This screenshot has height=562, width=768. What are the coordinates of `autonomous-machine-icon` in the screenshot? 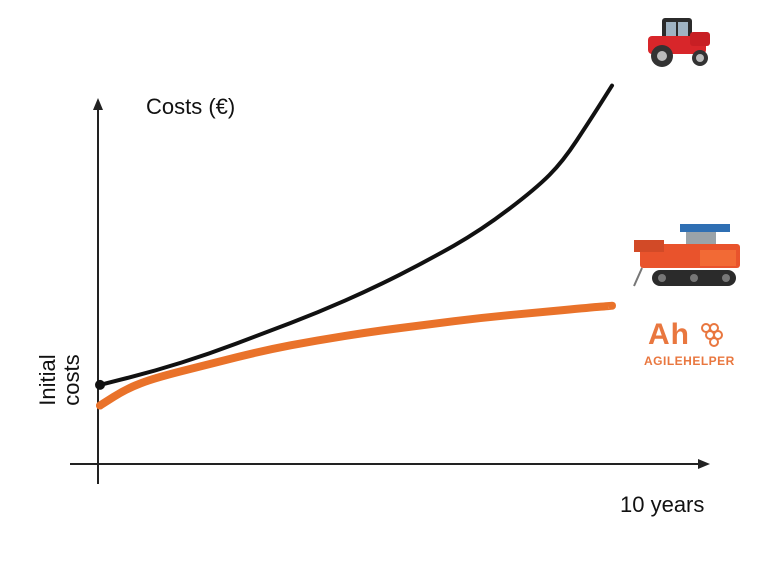 It's located at (686, 255).